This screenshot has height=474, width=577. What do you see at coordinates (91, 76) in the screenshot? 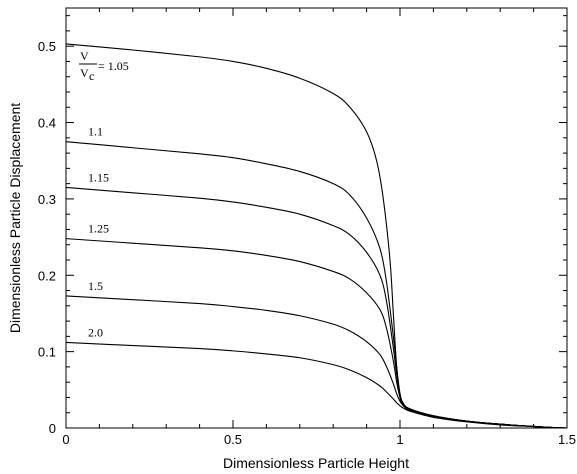
I see `ratio-subscript: c` at bounding box center [91, 76].